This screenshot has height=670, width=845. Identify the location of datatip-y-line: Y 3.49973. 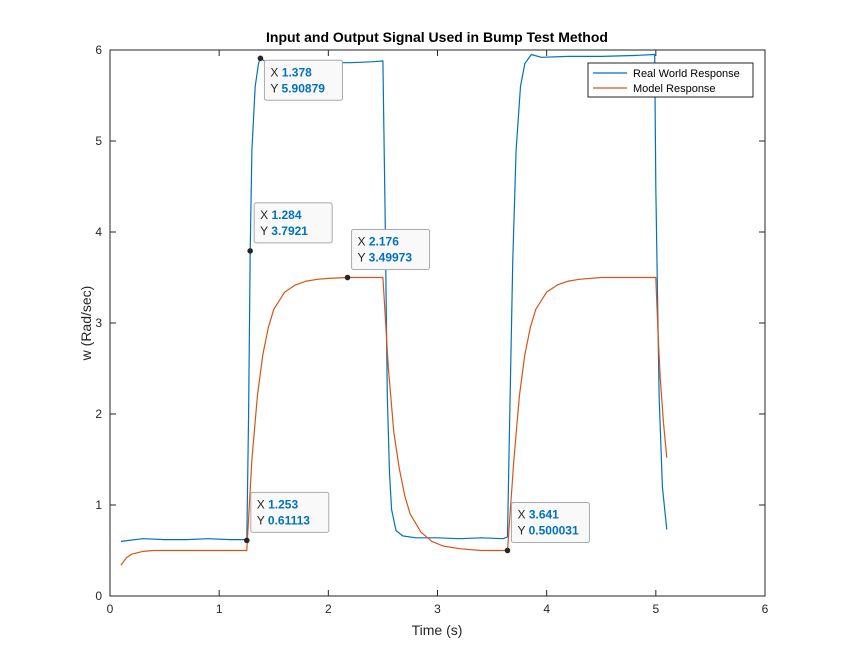
(385, 258).